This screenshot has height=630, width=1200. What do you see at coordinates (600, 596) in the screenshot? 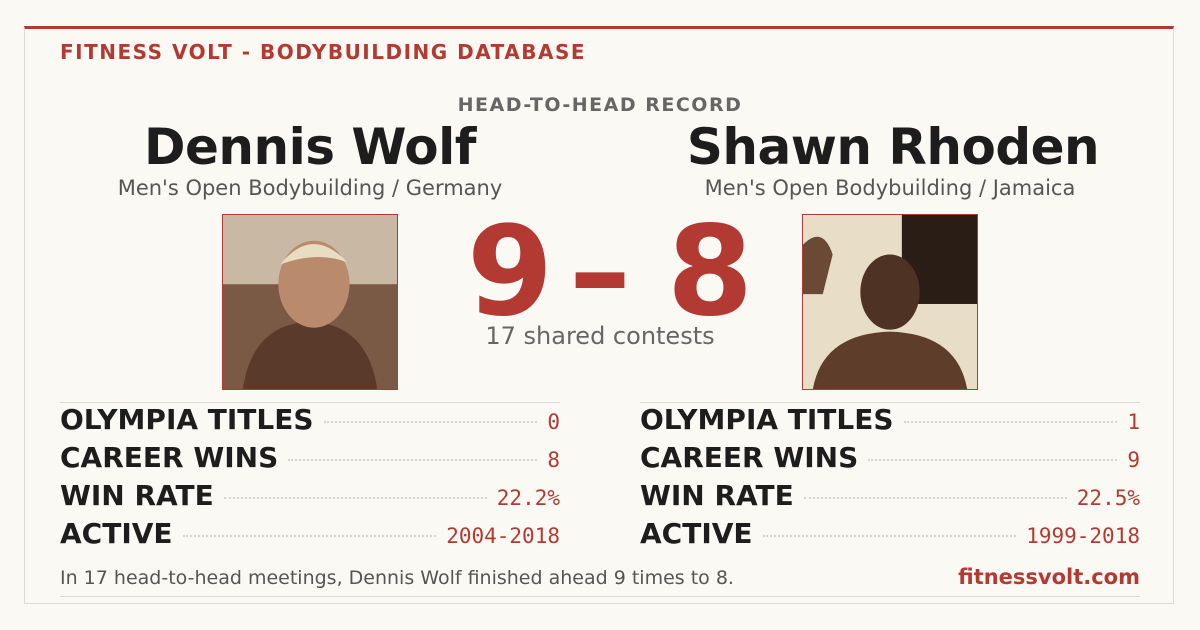
I see `divider` at bounding box center [600, 596].